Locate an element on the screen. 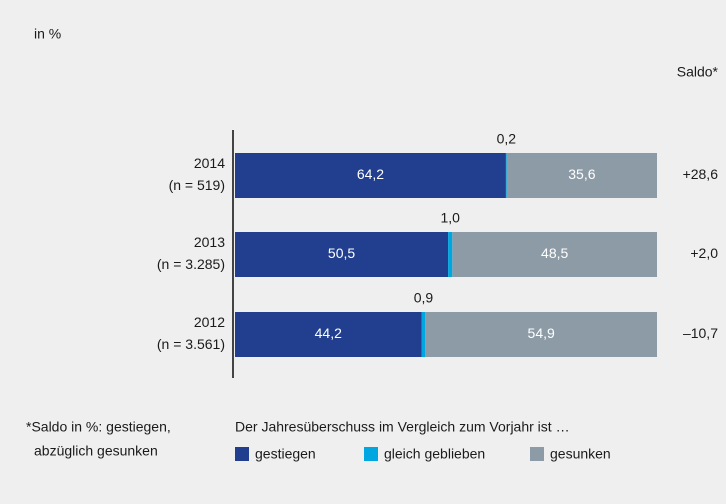 The image size is (726, 504). value-label: 48,5 is located at coordinates (554, 253).